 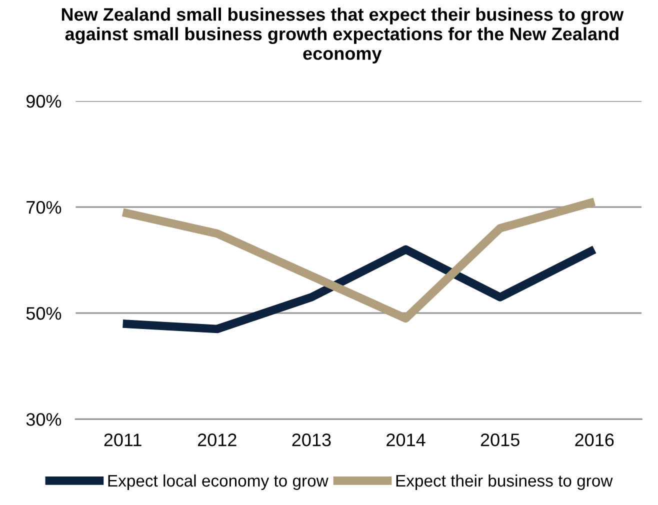 I want to click on chart-title: New Zealand small businesses that expect their business to grow against small business growth expectations for the New Zealand economy, so click(x=343, y=36).